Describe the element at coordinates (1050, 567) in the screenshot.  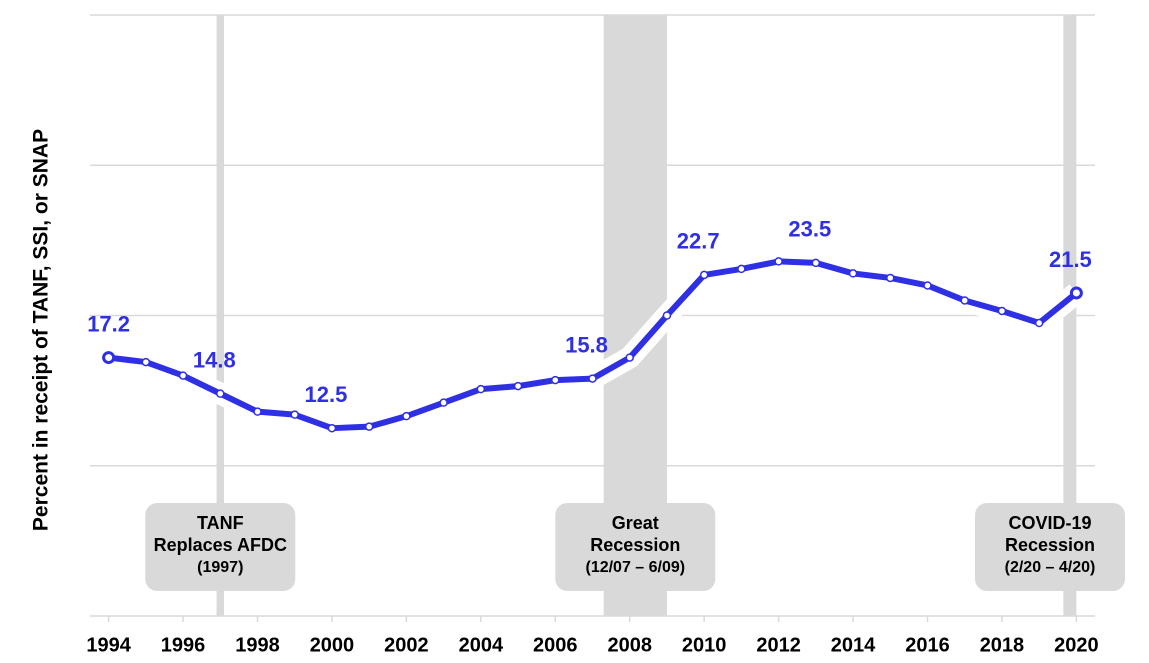
I see `event-label: (2/20 – 4/20)` at that location.